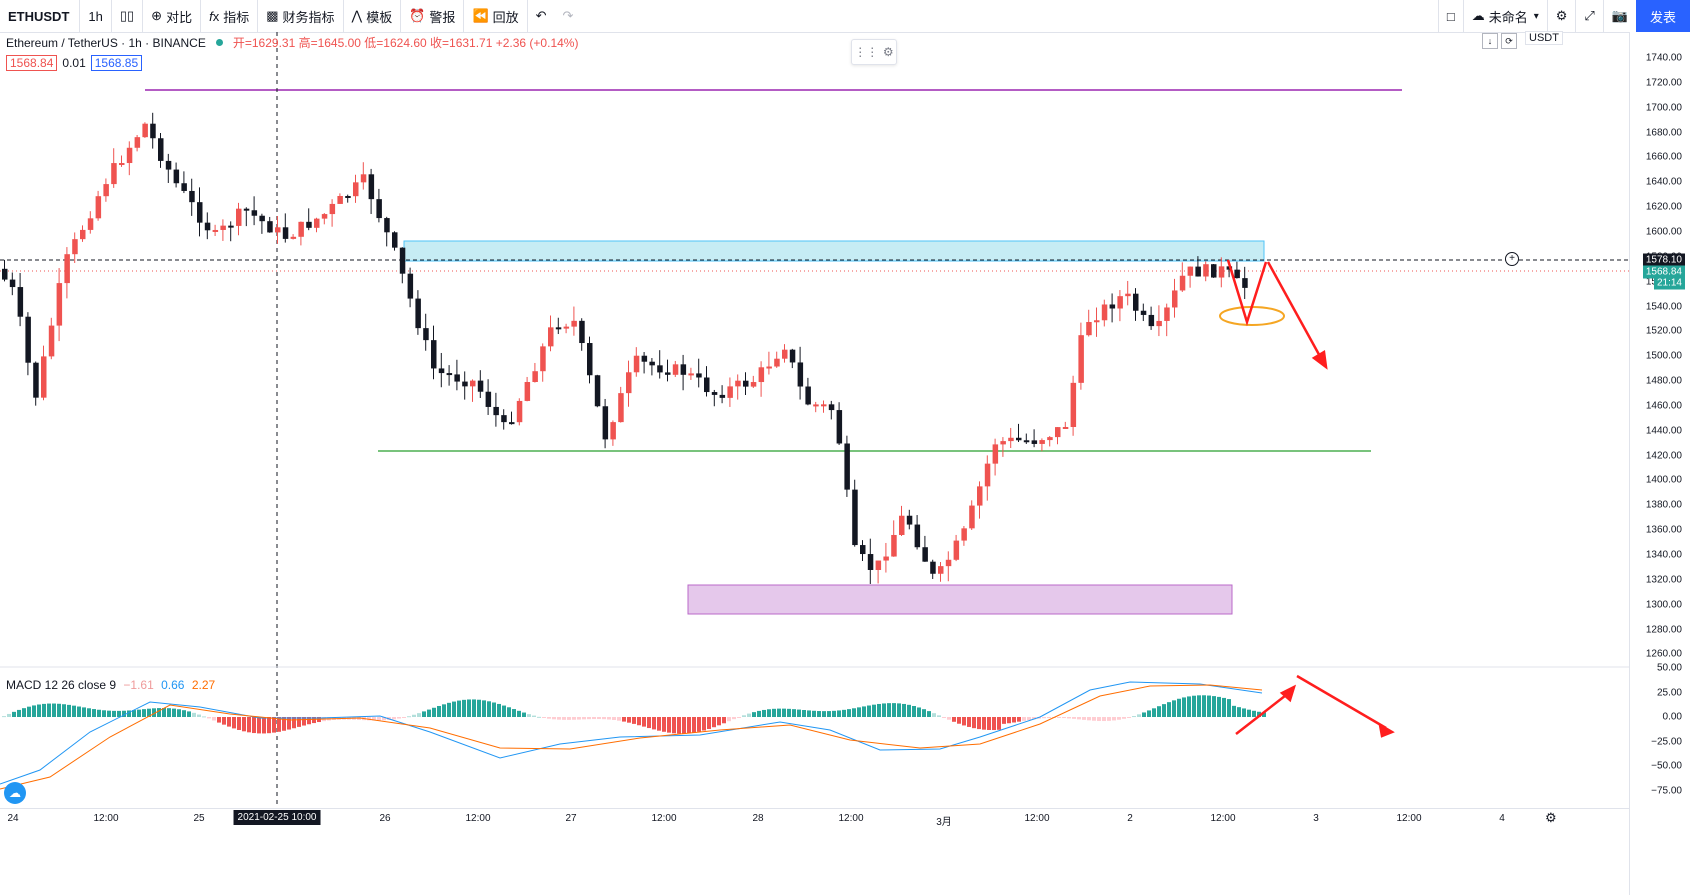 This screenshot has height=895, width=1690. What do you see at coordinates (116, 63) in the screenshot?
I see `ask-price: 1568.85` at bounding box center [116, 63].